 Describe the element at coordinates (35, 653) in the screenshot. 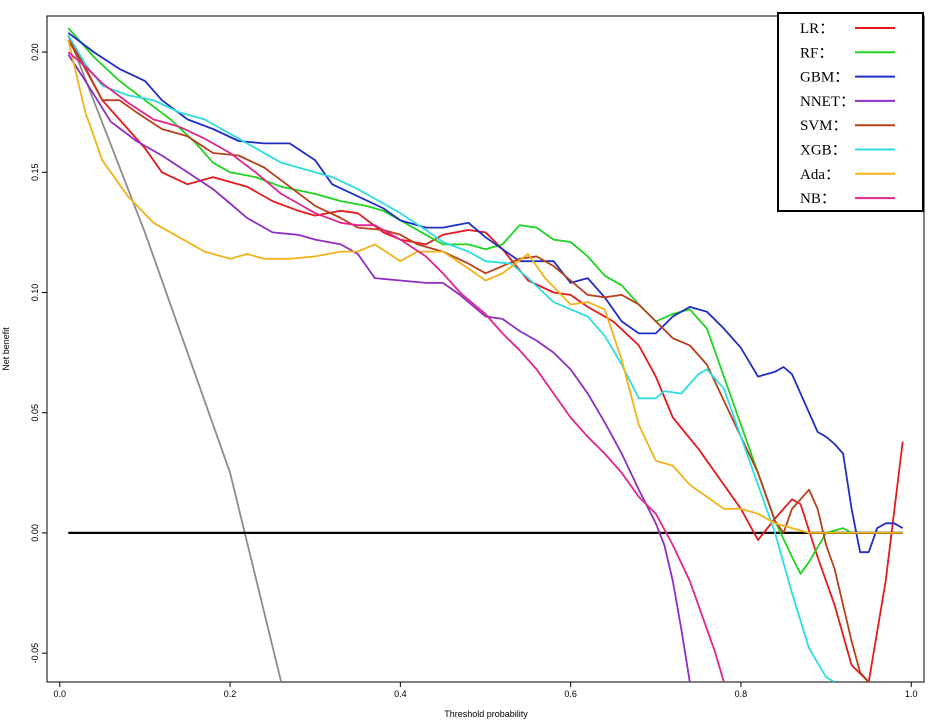

I see `y-tick-label: -0.05` at that location.